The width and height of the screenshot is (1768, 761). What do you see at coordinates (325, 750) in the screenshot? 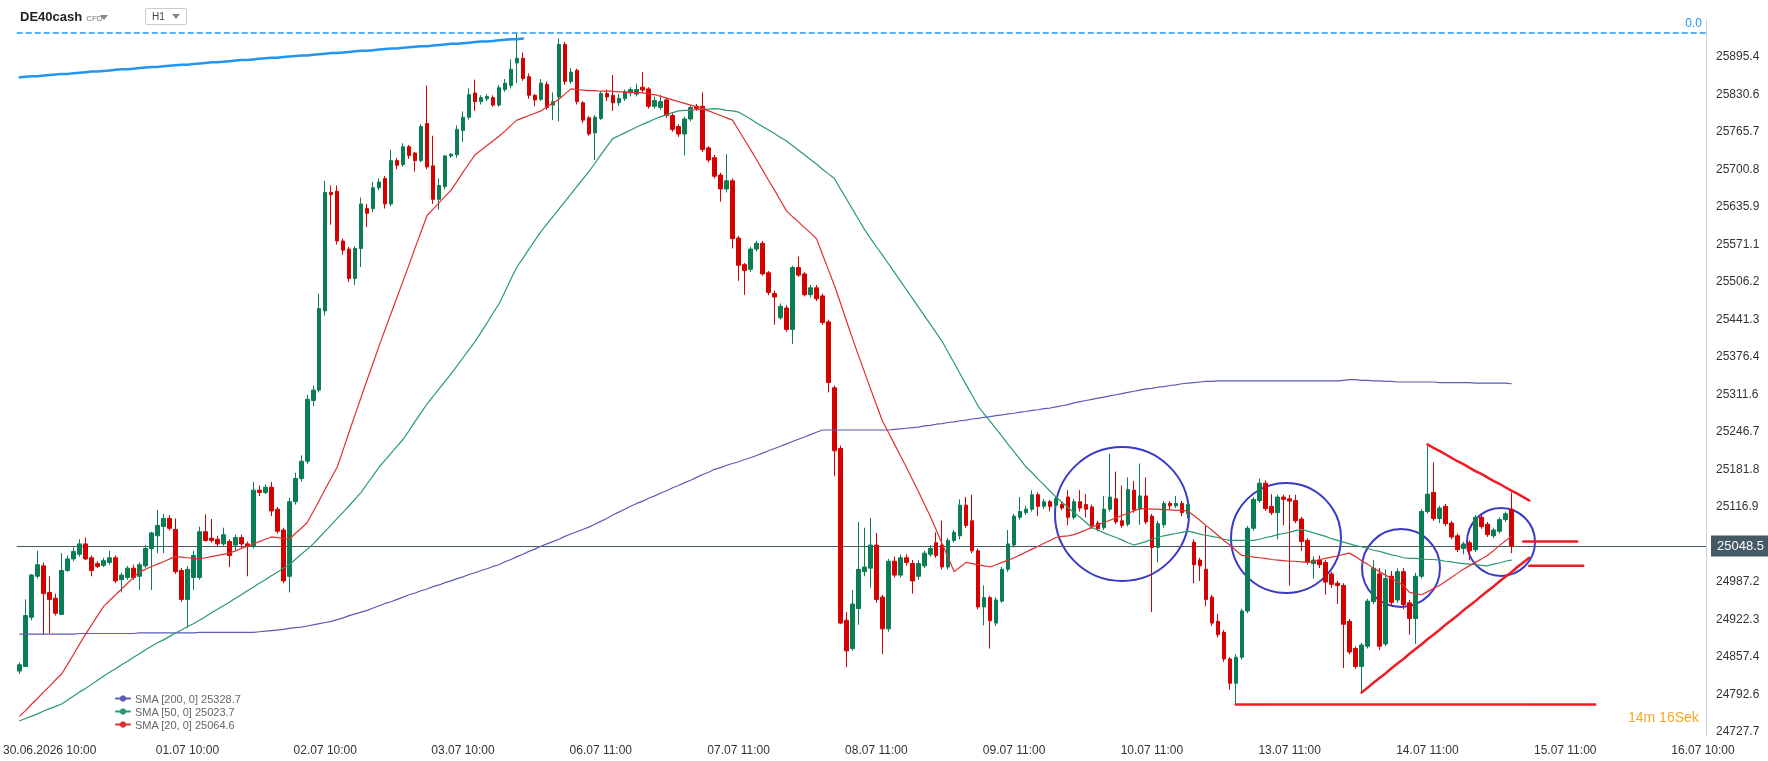
I see `x-tick-label: 02.07 10:00` at bounding box center [325, 750].